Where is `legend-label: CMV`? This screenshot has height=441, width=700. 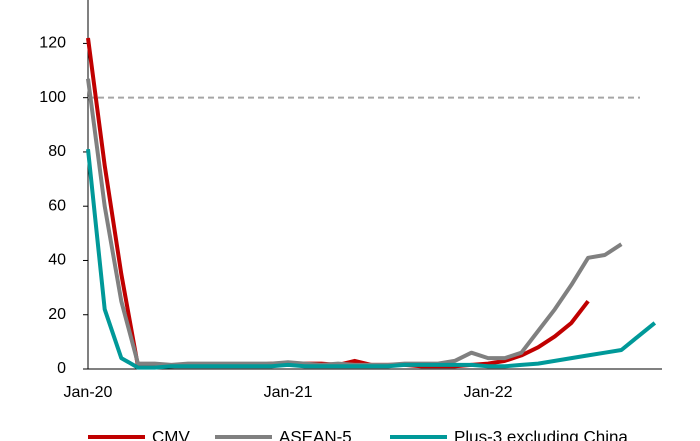
legend-label: CMV is located at coordinates (171, 434).